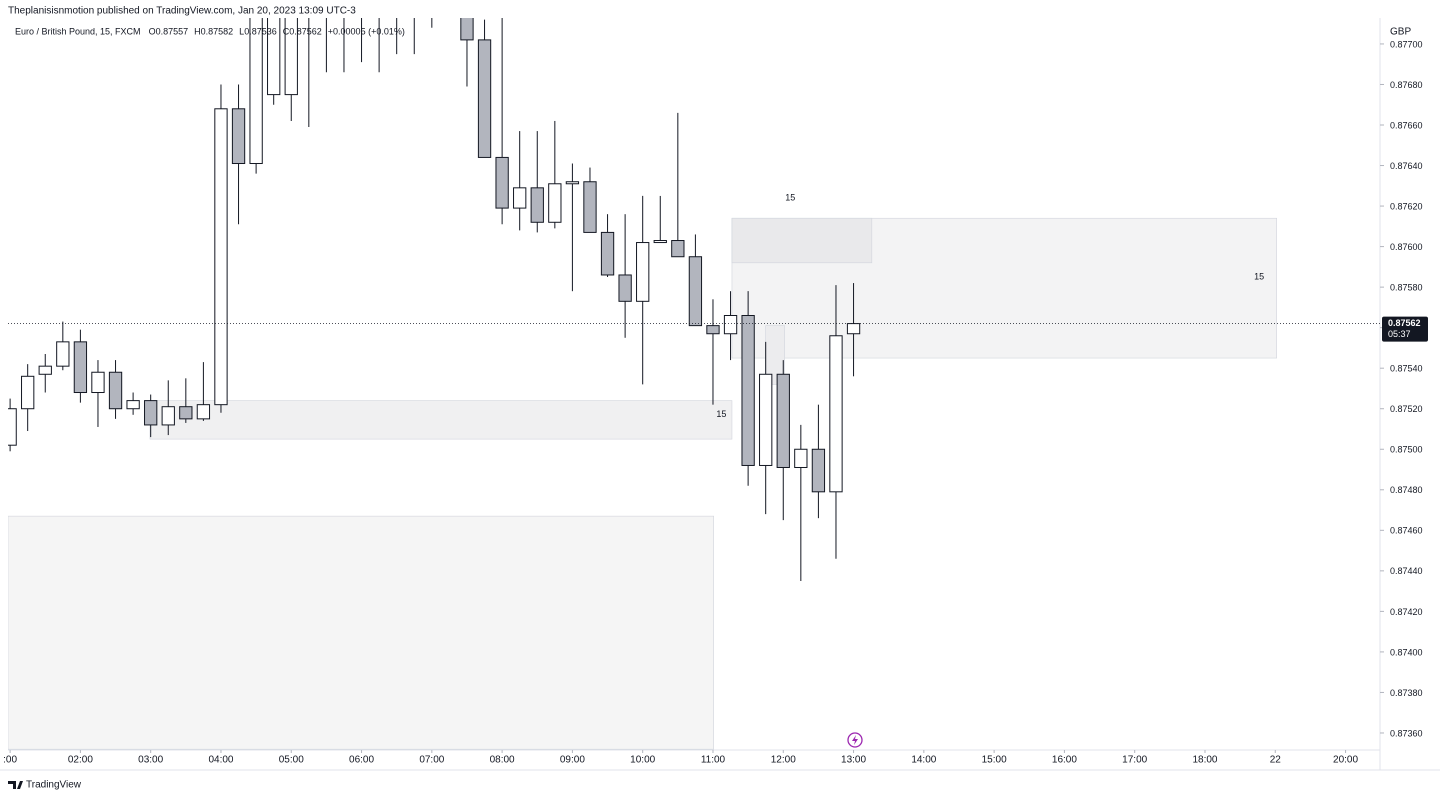 The height and width of the screenshot is (799, 1440). Describe the element at coordinates (1406, 44) in the screenshot. I see `y-tick-label: 0.87700` at that location.